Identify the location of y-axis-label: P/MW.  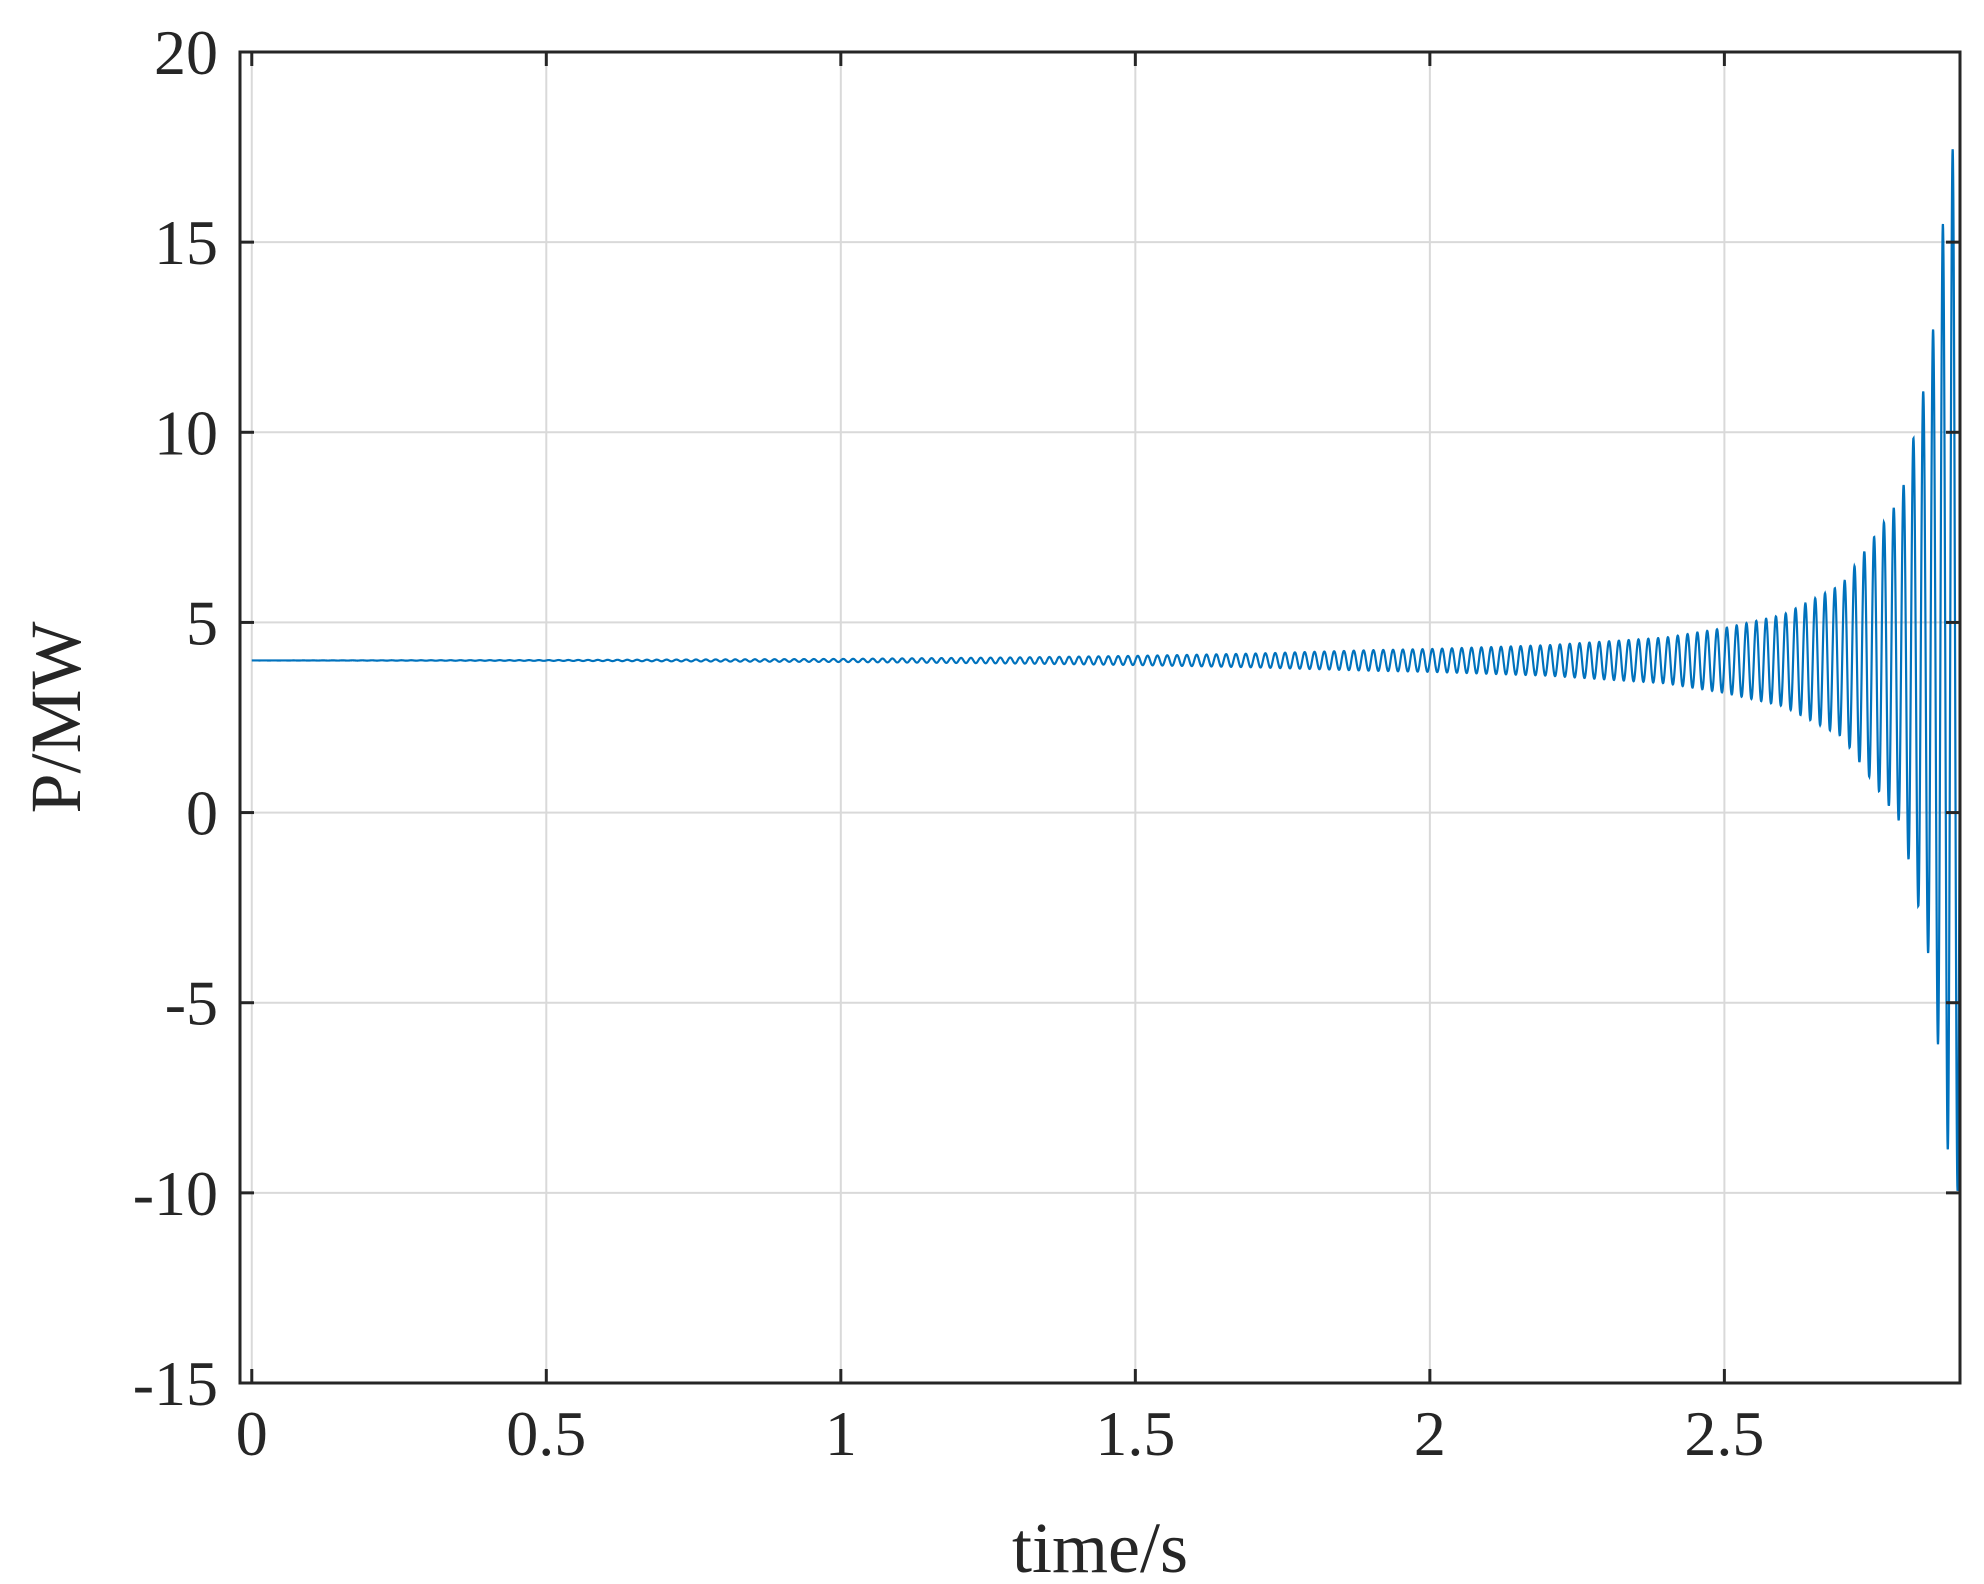
(56, 717).